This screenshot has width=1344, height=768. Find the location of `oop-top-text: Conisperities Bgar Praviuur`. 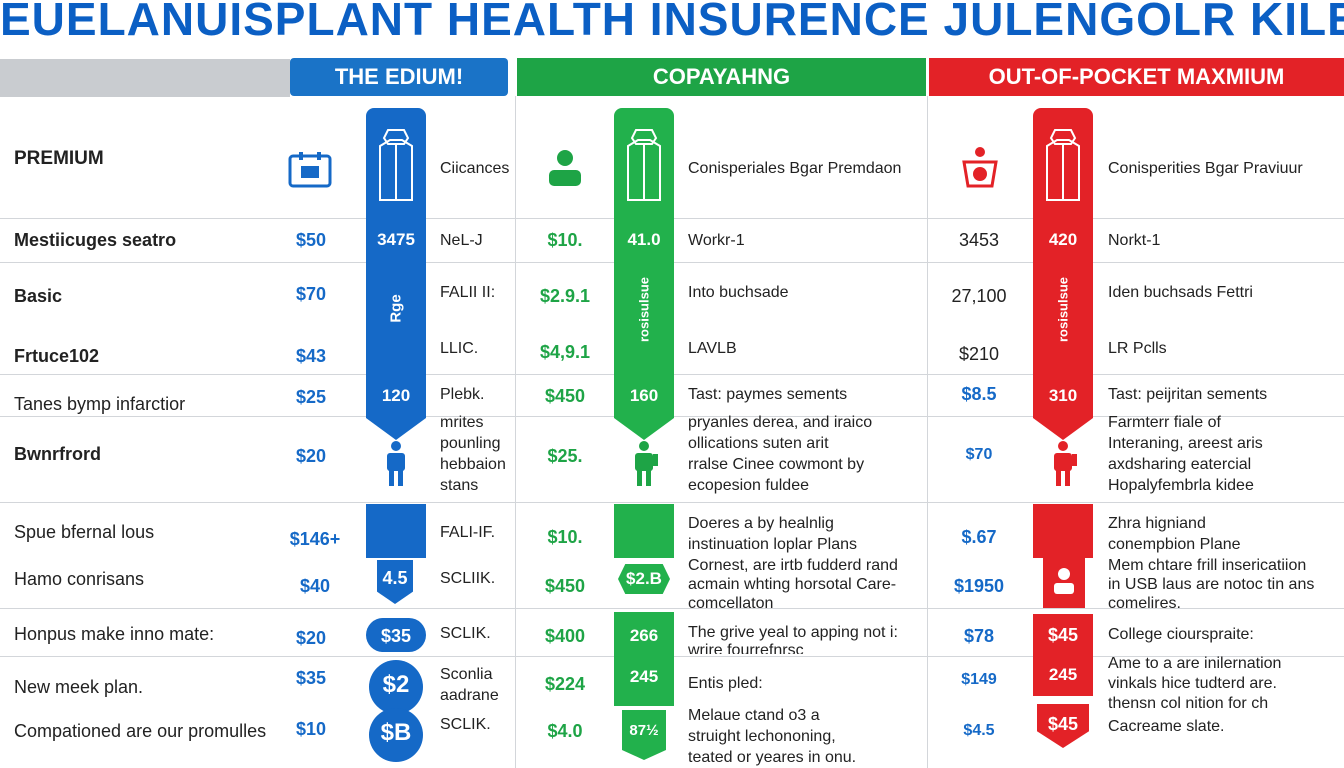

oop-top-text: Conisperities Bgar Praviuur is located at coordinates (1205, 168).